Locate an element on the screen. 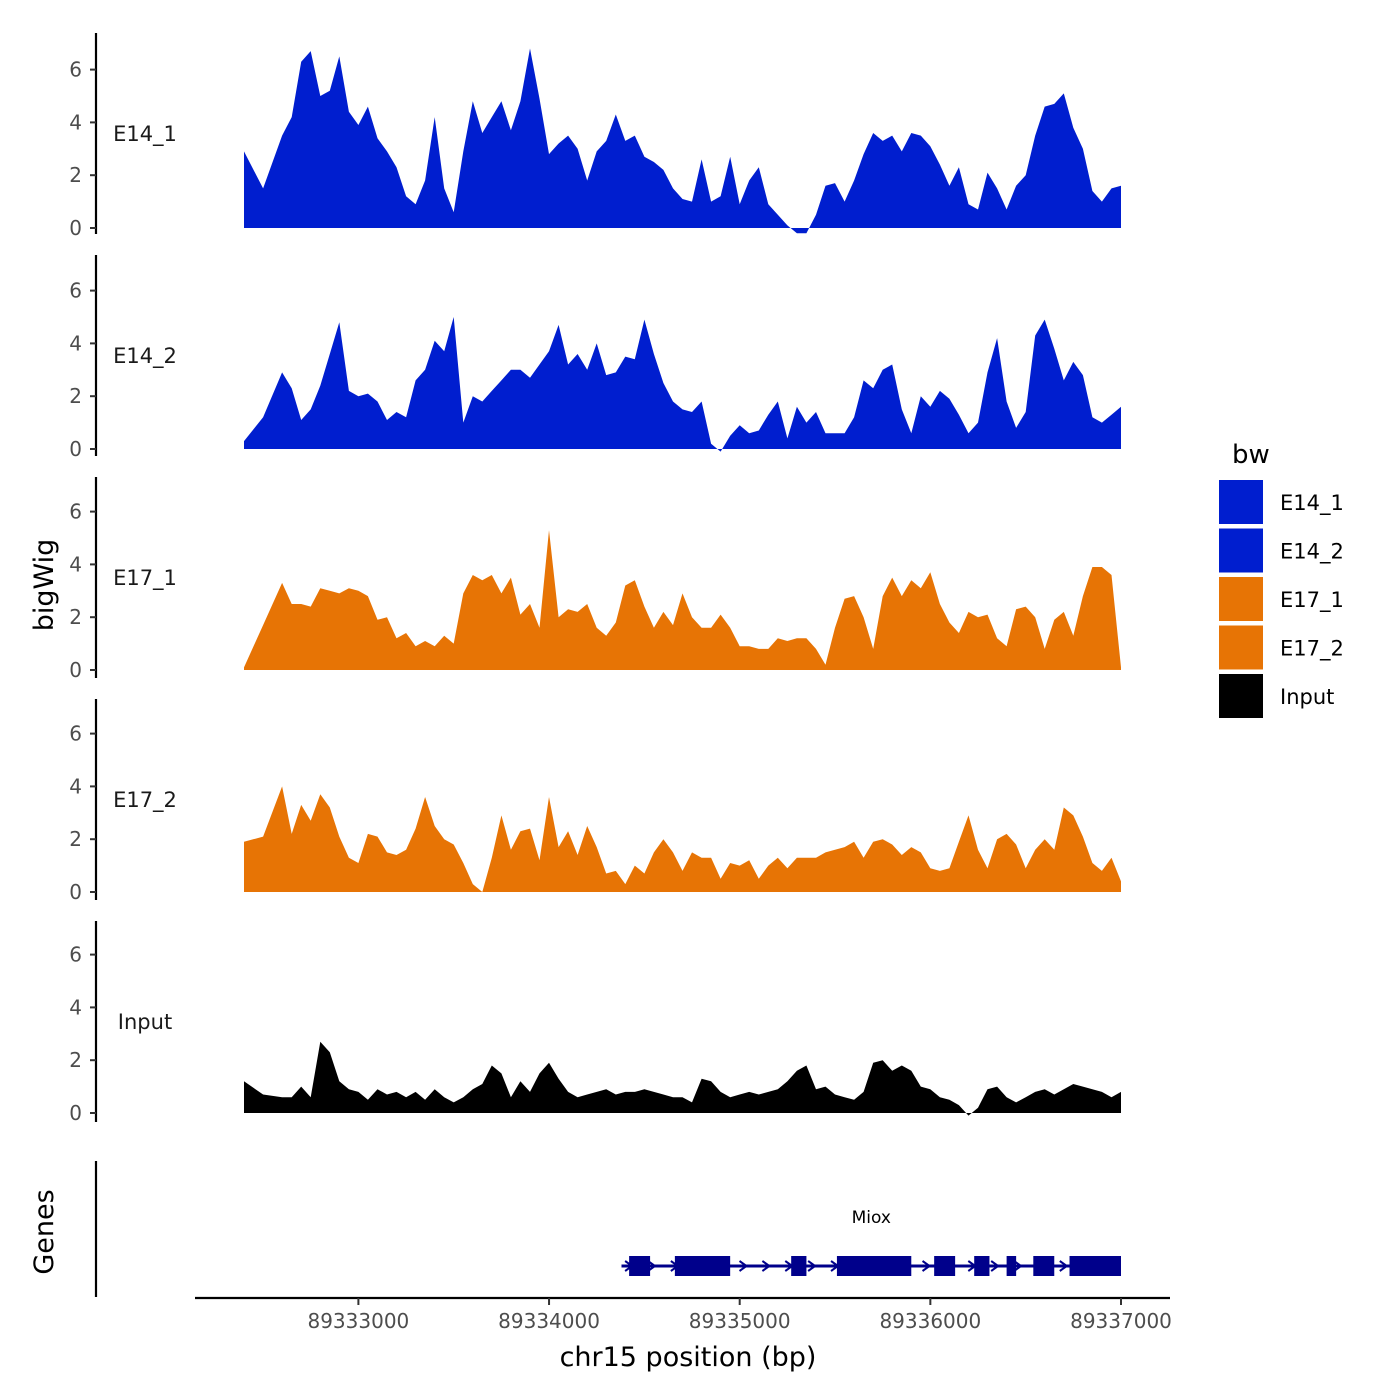 The width and height of the screenshot is (1400, 1400). legend-title: bw is located at coordinates (1251, 455).